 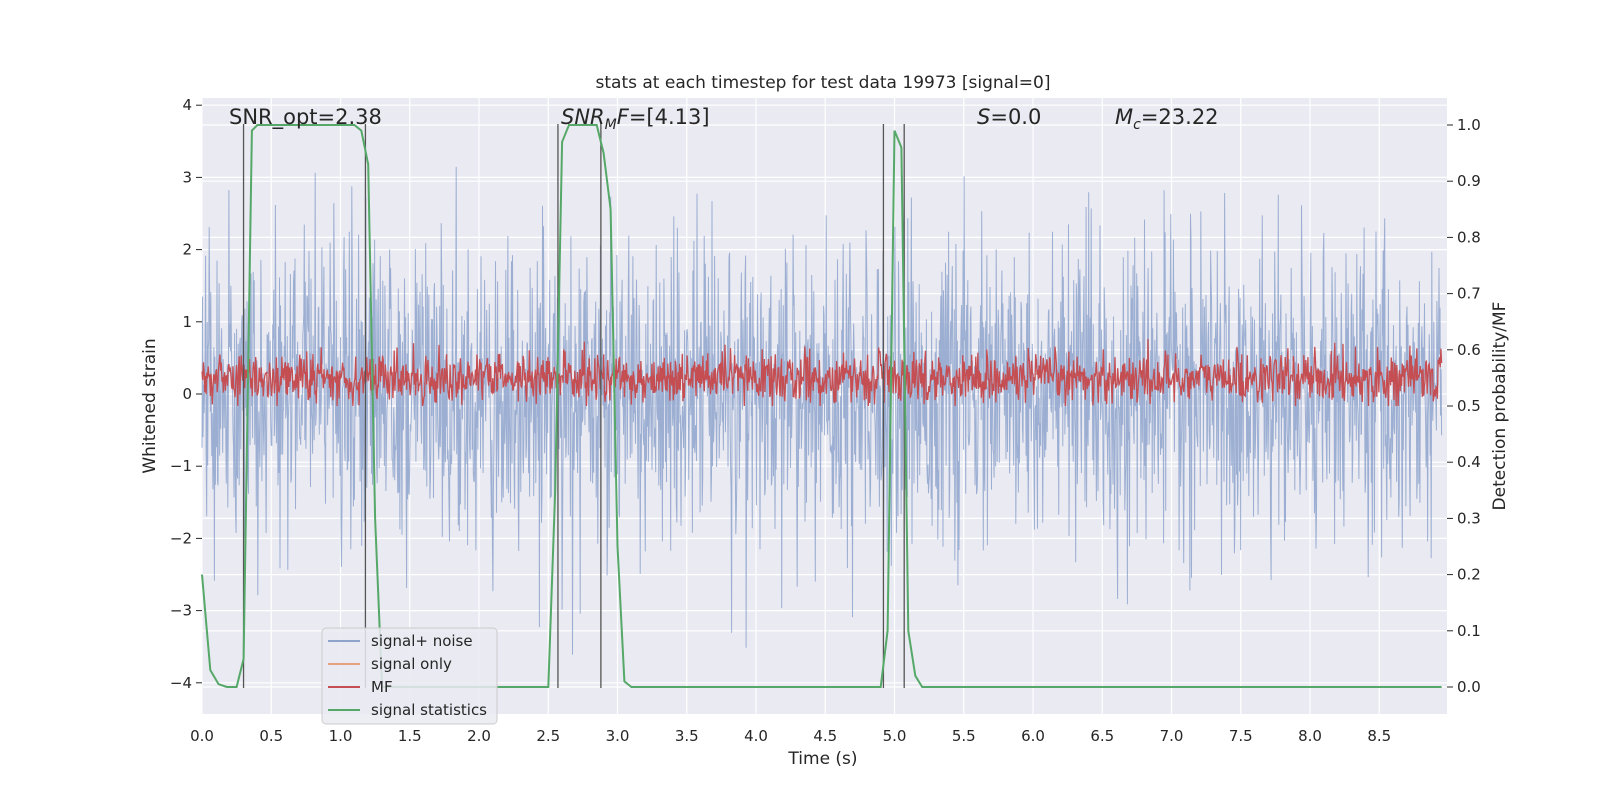 I want to click on mf-line, so click(x=822, y=373).